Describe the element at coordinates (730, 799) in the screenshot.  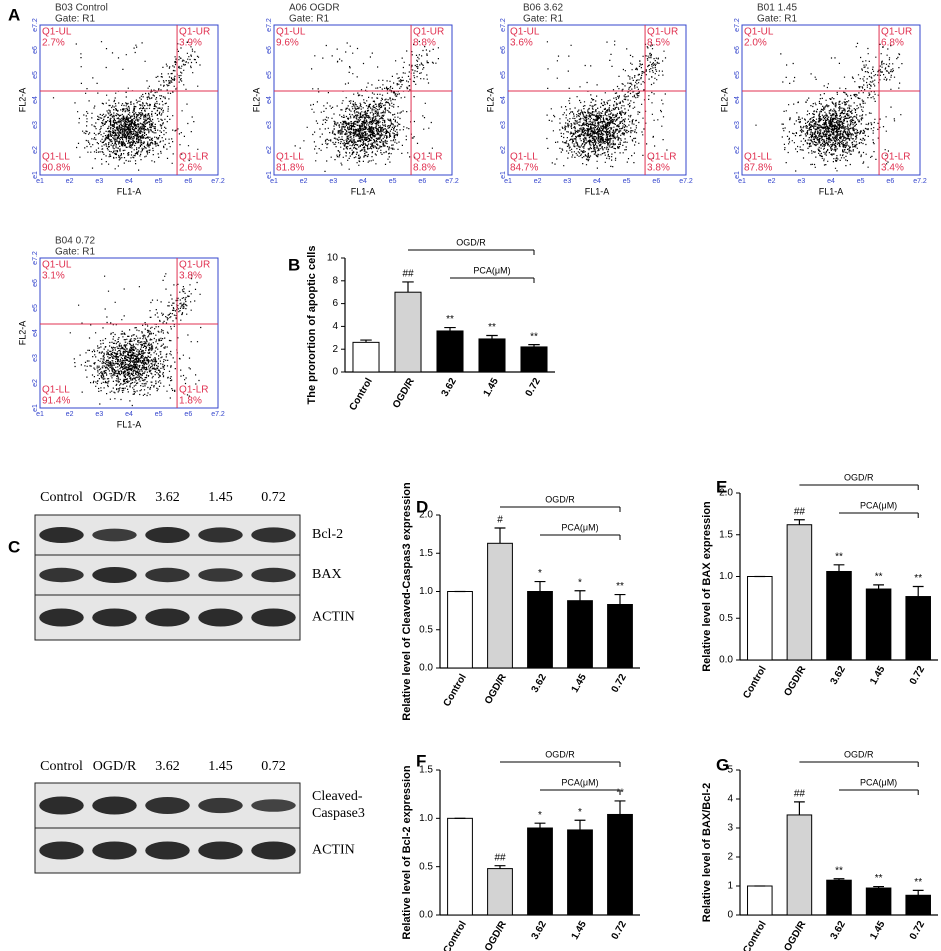
I see `y-tick-label: 4` at that location.